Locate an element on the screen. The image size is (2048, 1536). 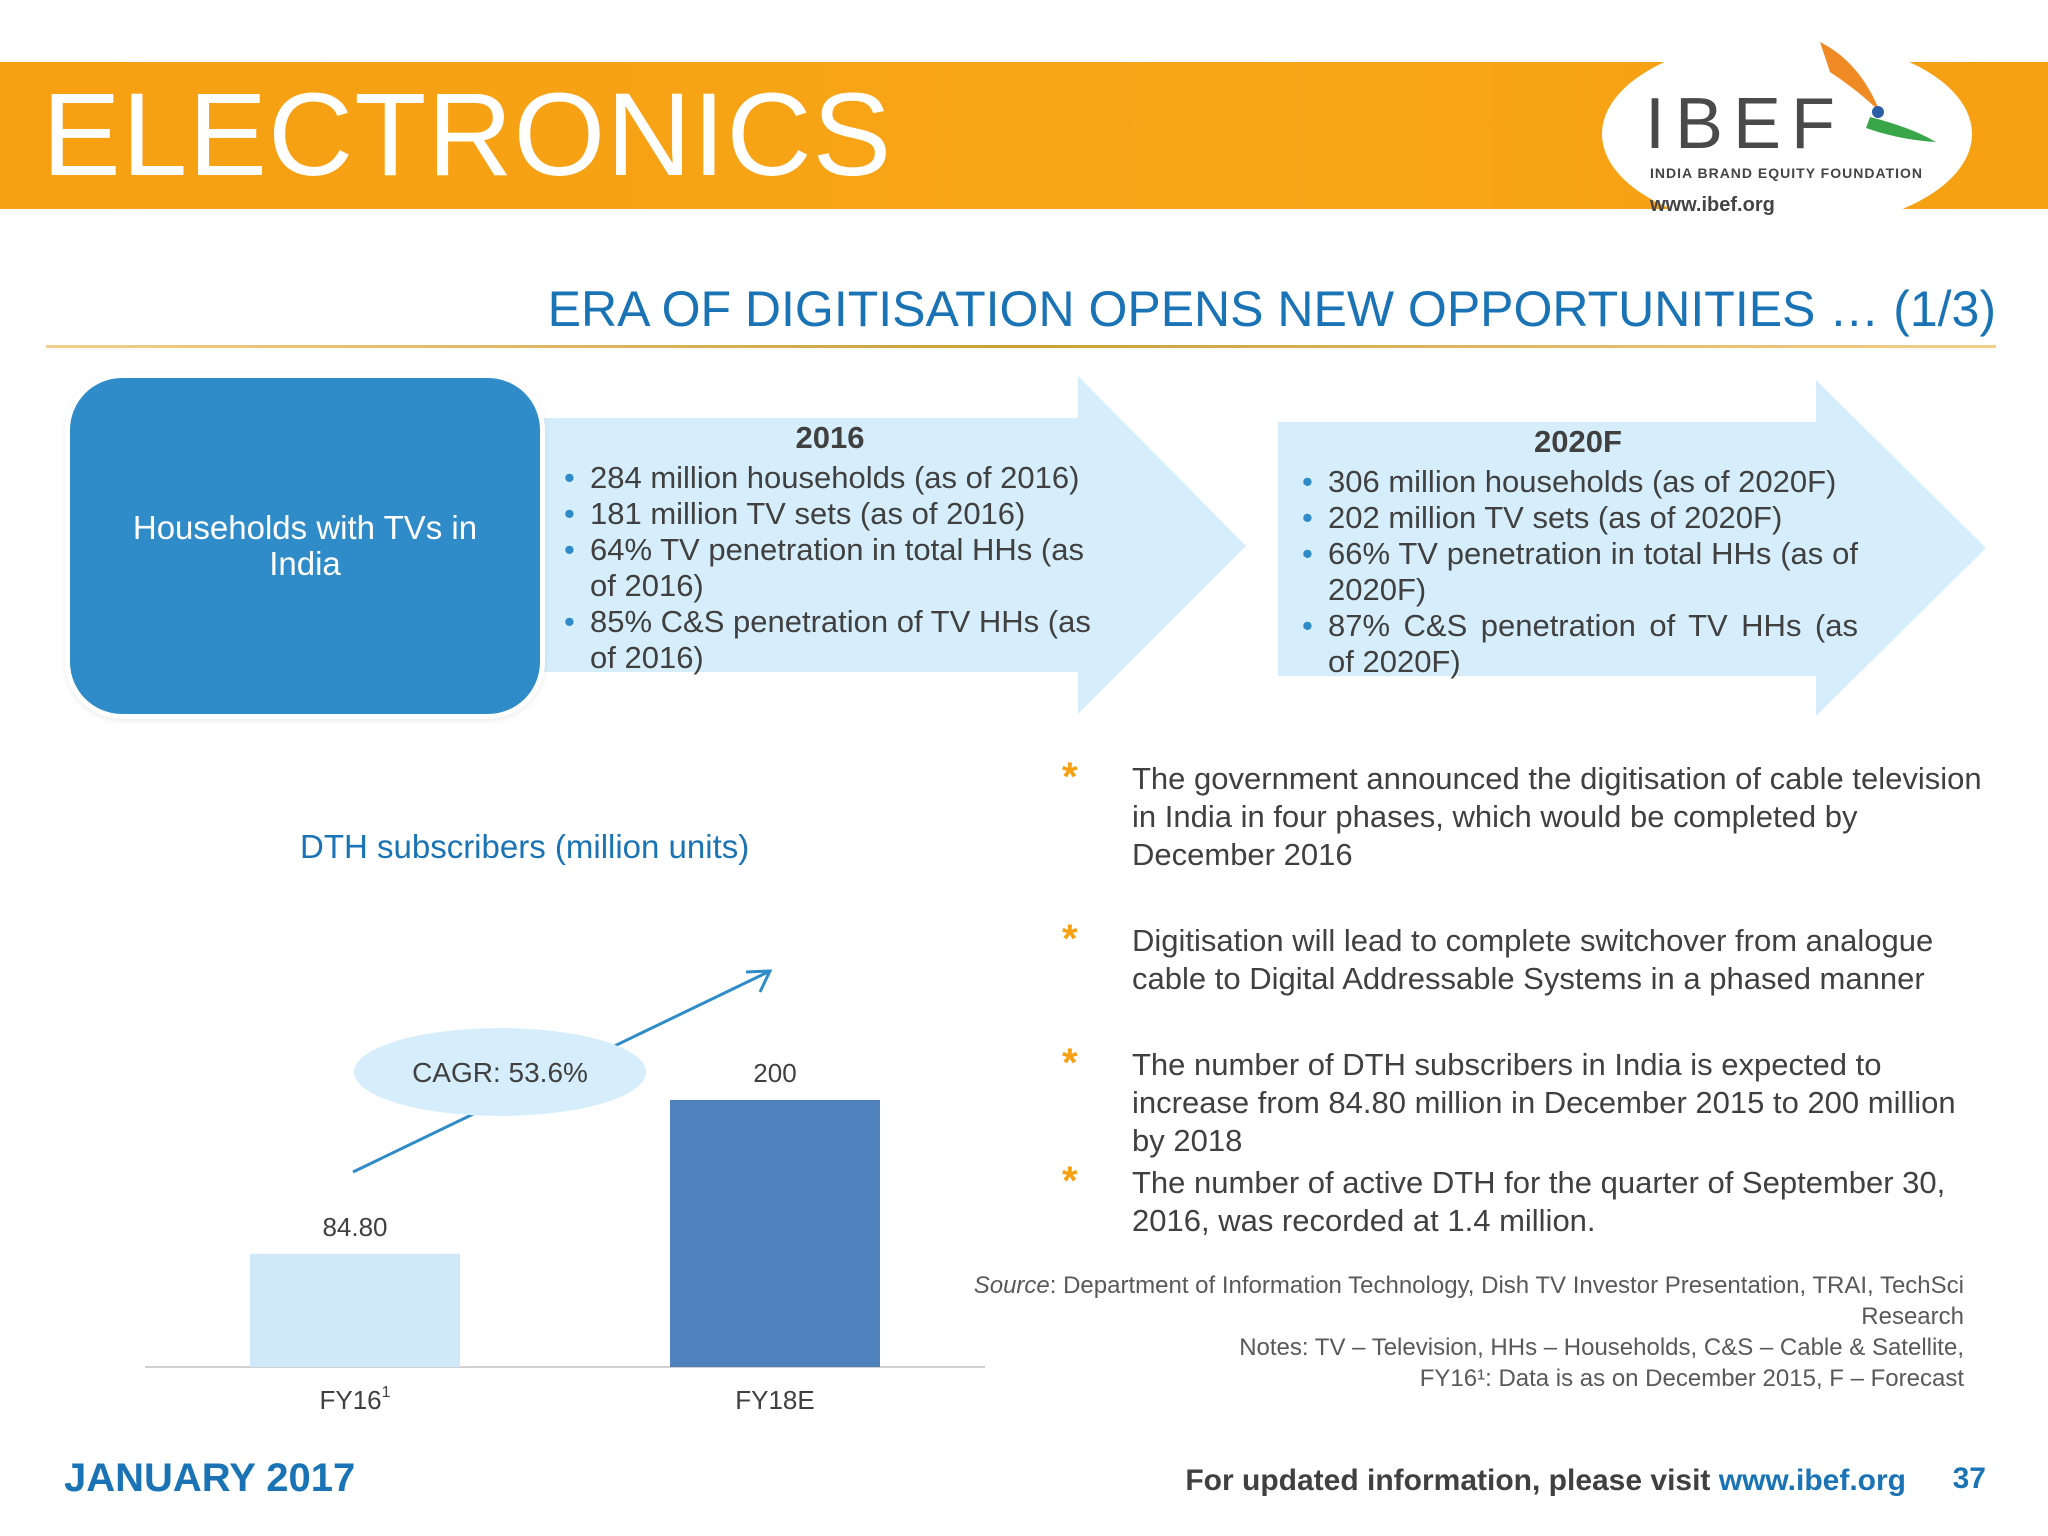
list-item: 284 million households (as of 2016) is located at coordinates (832, 478).